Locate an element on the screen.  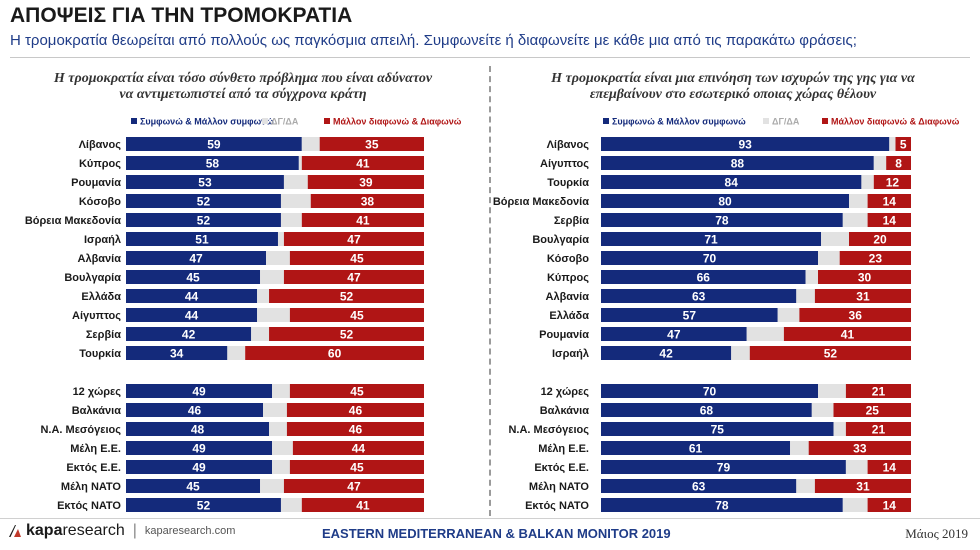
value-label-disagree: 36 is located at coordinates (856, 316).